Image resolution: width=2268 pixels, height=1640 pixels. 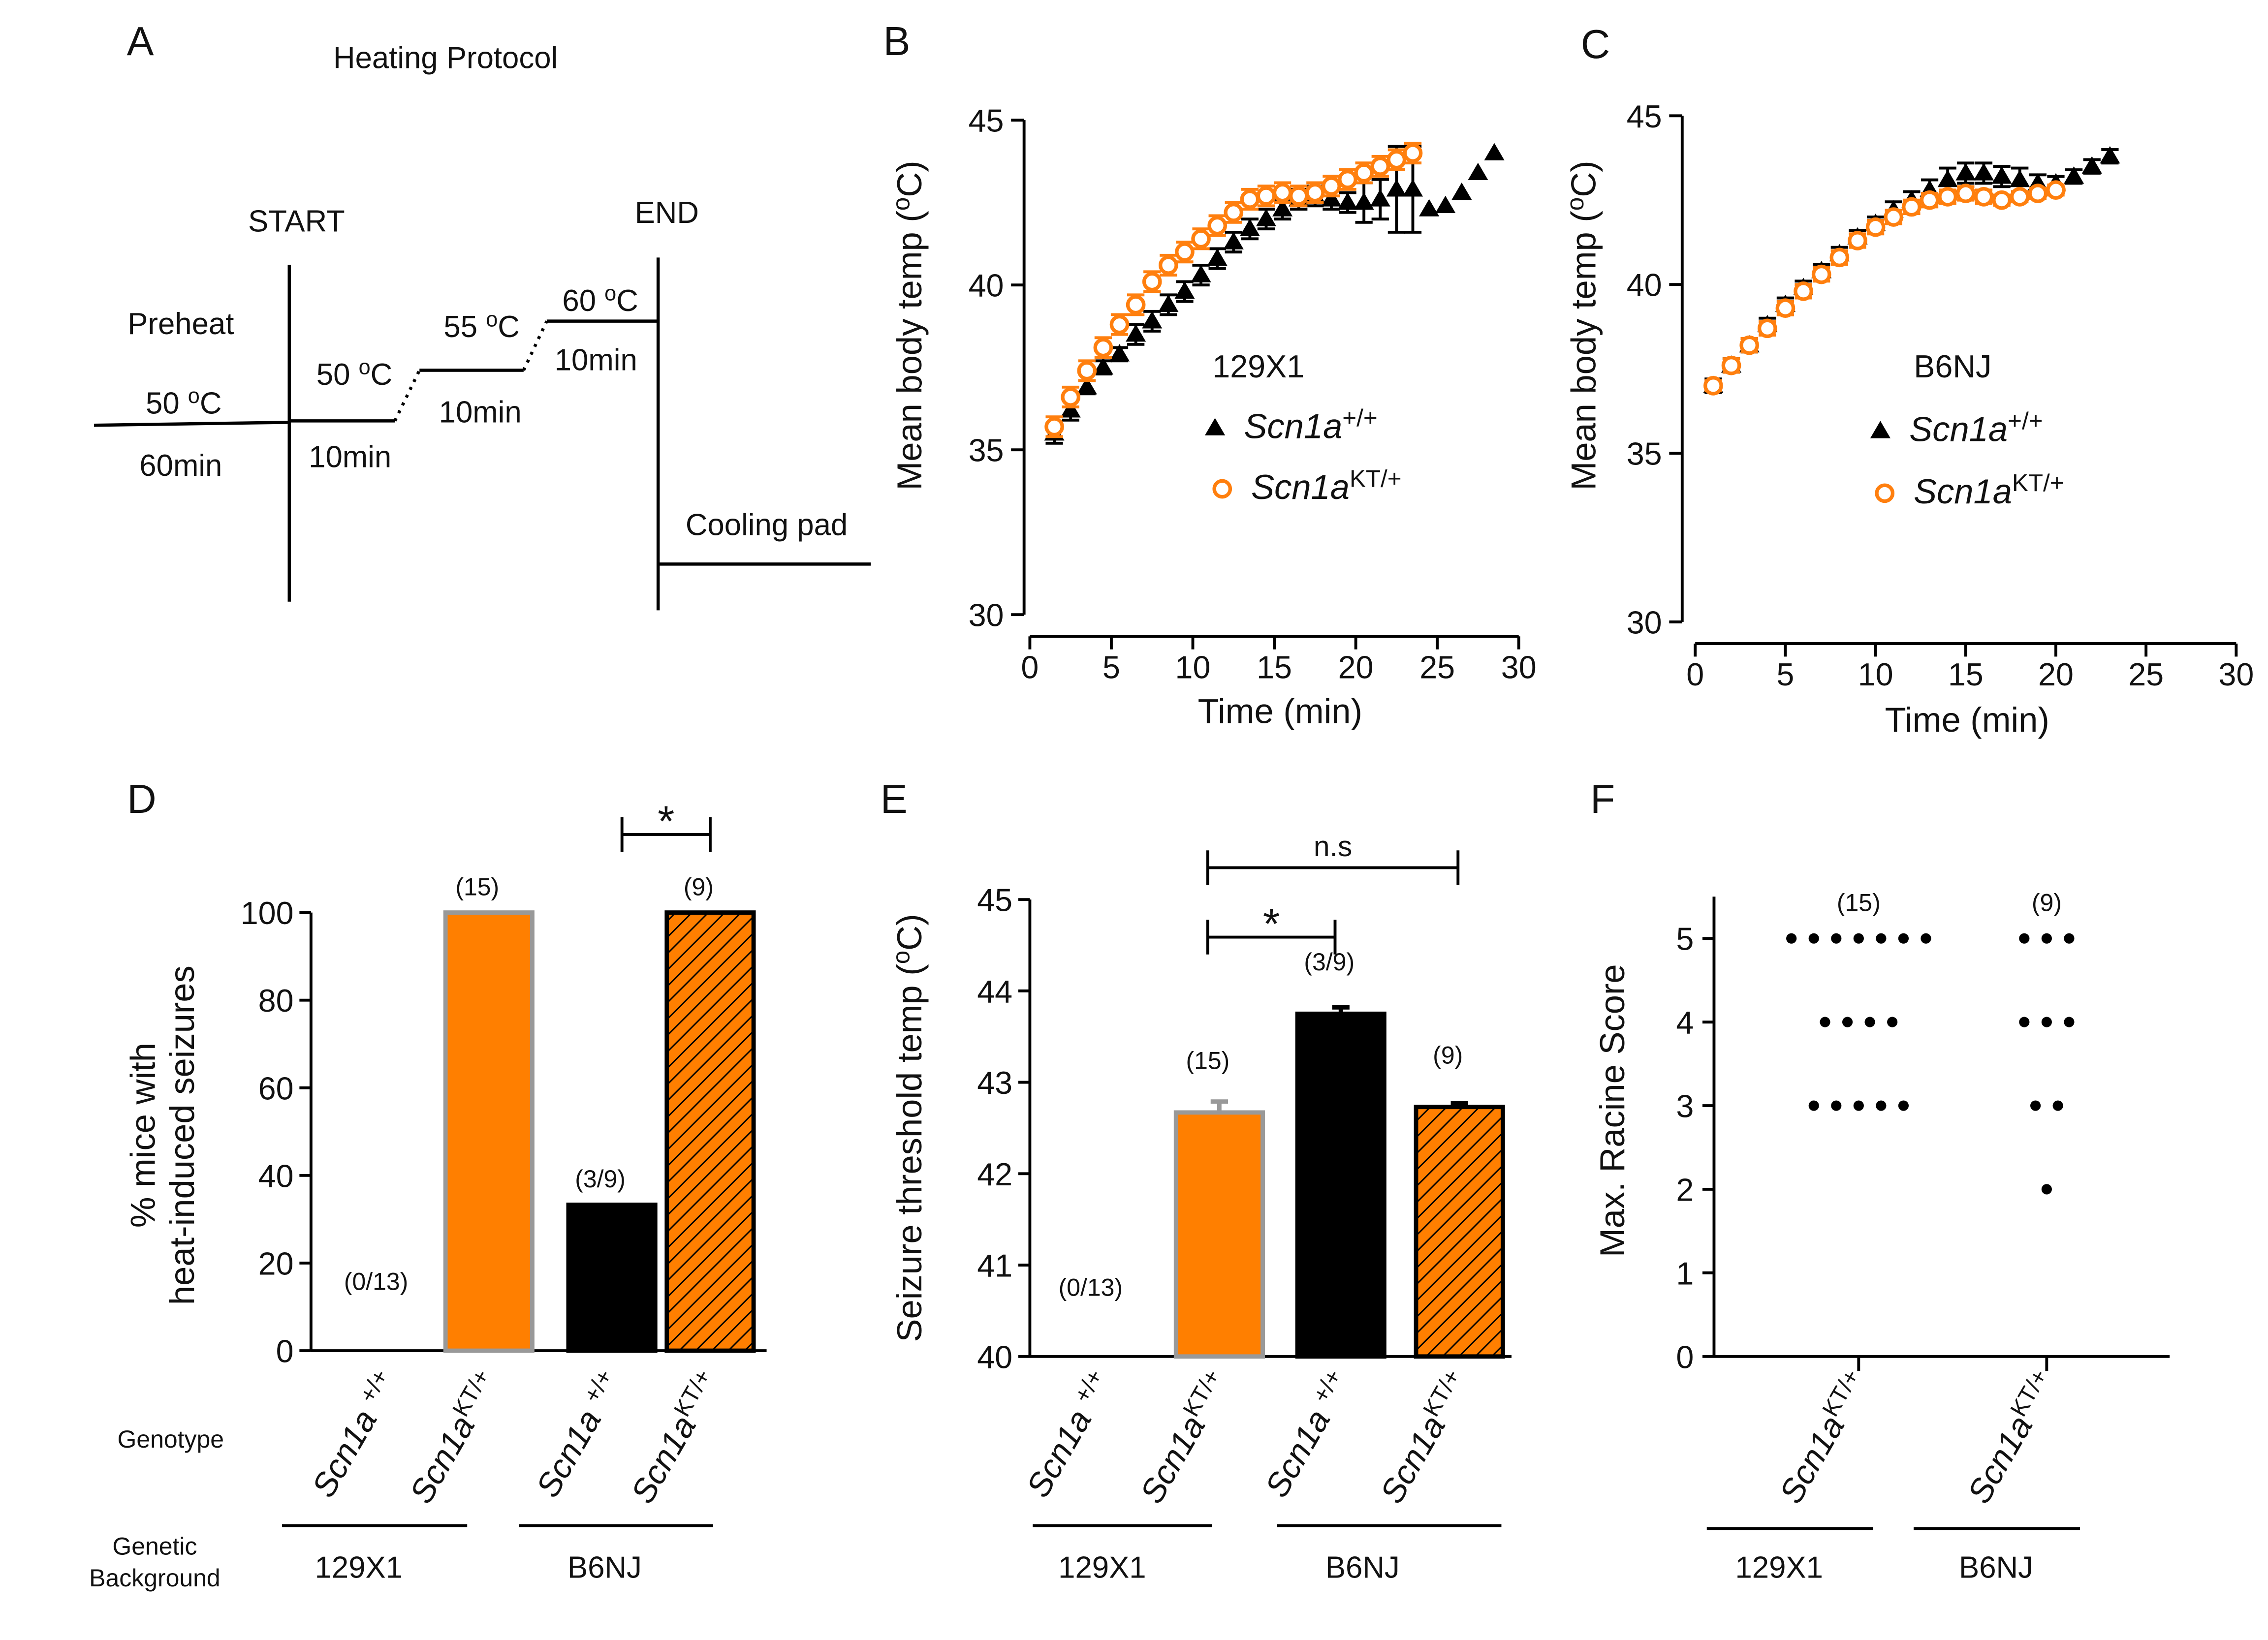 What do you see at coordinates (140, 41) in the screenshot?
I see `panel-label: A` at bounding box center [140, 41].